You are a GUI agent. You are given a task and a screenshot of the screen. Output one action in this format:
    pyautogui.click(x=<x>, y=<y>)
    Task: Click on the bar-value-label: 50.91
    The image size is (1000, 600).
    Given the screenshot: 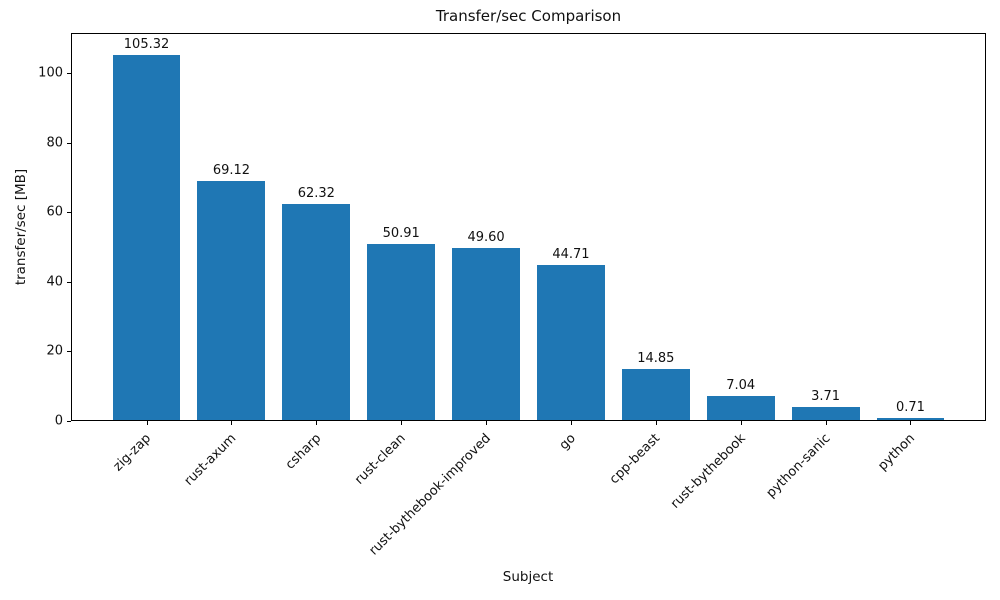 What is the action you would take?
    pyautogui.click(x=401, y=233)
    